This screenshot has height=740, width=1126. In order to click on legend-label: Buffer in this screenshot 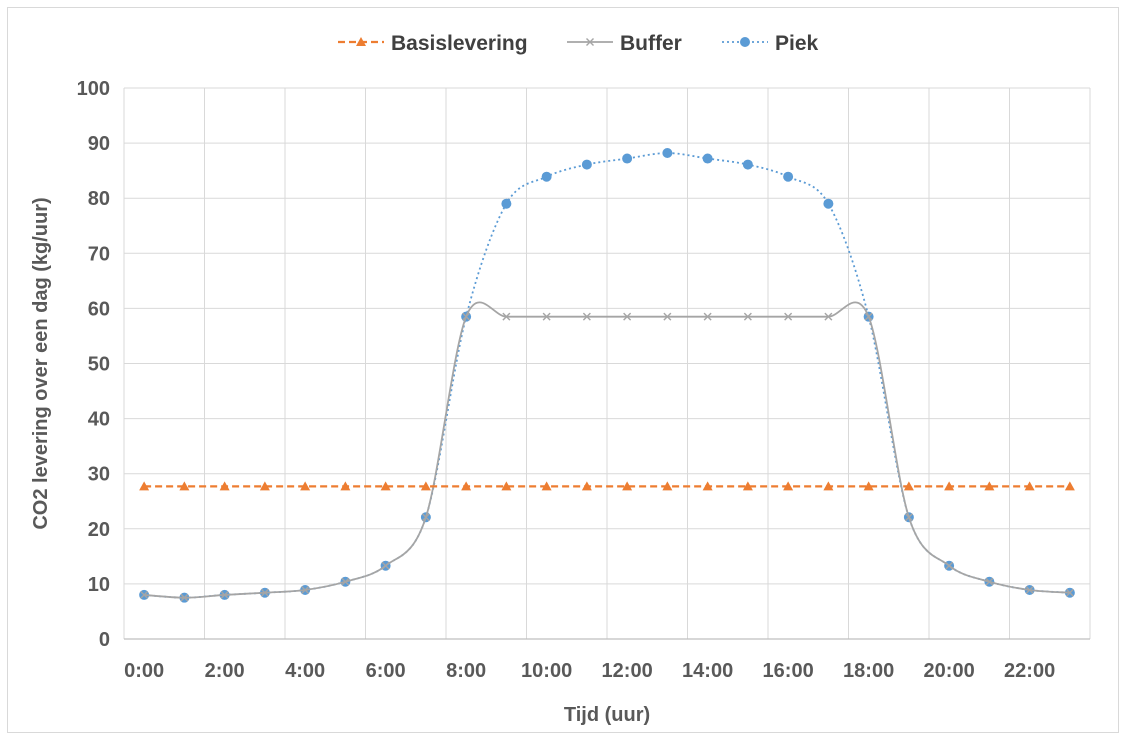, I will do `click(651, 43)`.